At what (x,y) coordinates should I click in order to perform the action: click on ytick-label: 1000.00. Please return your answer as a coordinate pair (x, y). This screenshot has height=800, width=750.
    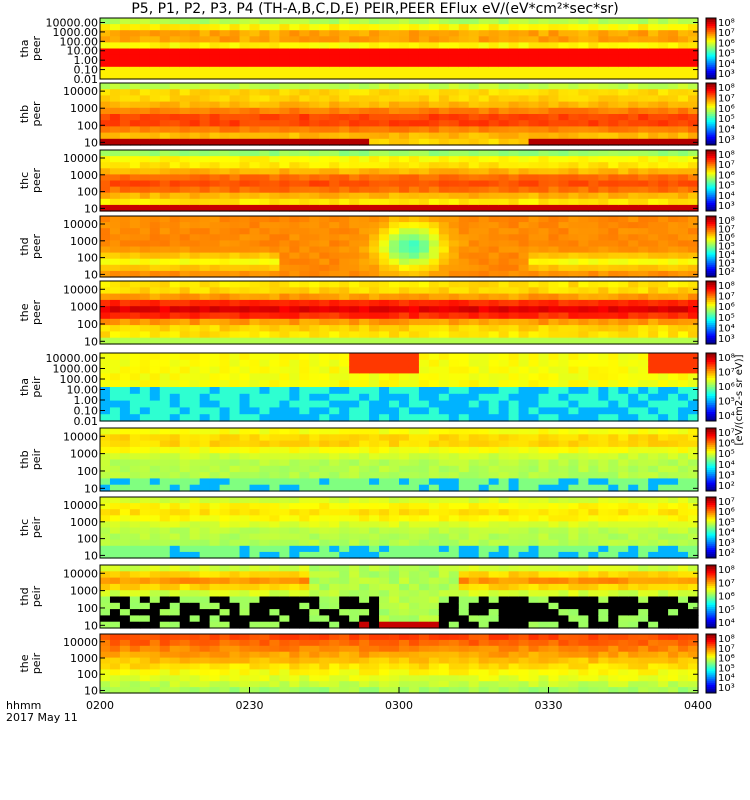
    Looking at the image, I should click on (76, 369).